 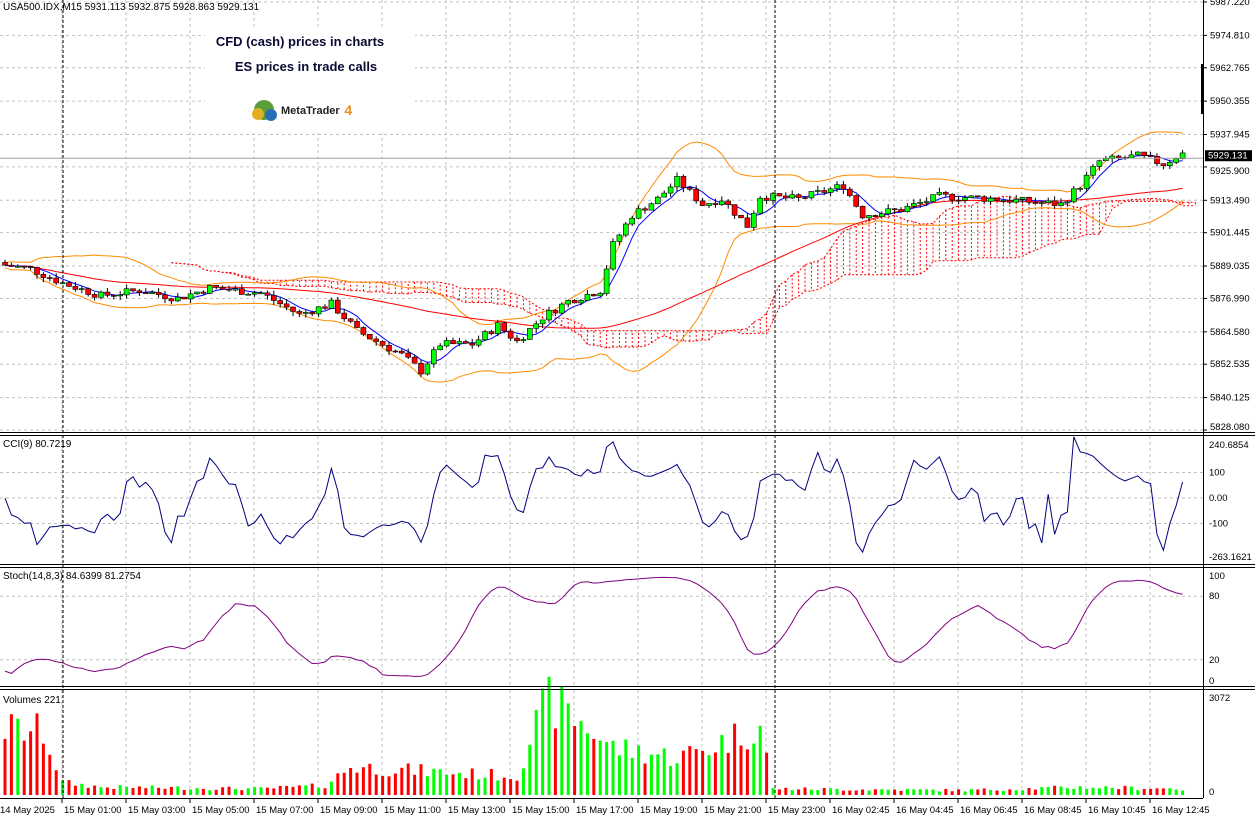 What do you see at coordinates (1214, 660) in the screenshot?
I see `stoch-axis-label: 20` at bounding box center [1214, 660].